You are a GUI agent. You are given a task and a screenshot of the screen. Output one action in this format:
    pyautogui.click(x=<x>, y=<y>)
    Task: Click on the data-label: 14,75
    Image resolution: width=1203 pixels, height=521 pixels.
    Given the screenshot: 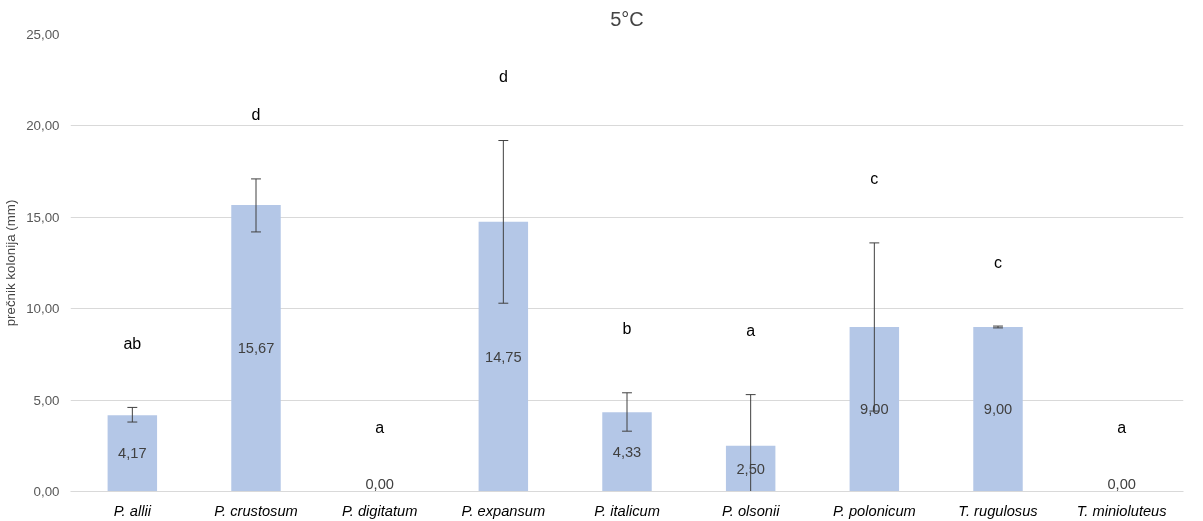 What is the action you would take?
    pyautogui.click(x=503, y=356)
    